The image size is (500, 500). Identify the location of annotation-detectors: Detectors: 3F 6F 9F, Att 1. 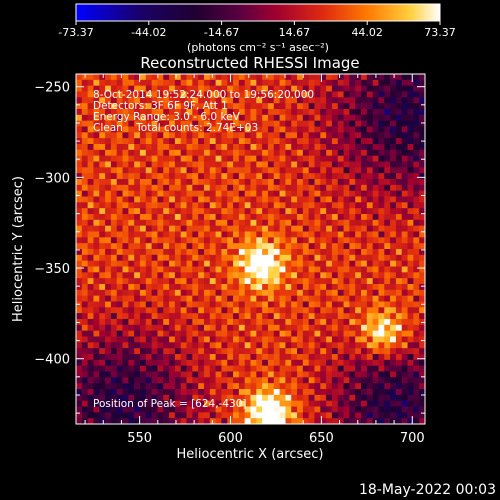
(160, 106).